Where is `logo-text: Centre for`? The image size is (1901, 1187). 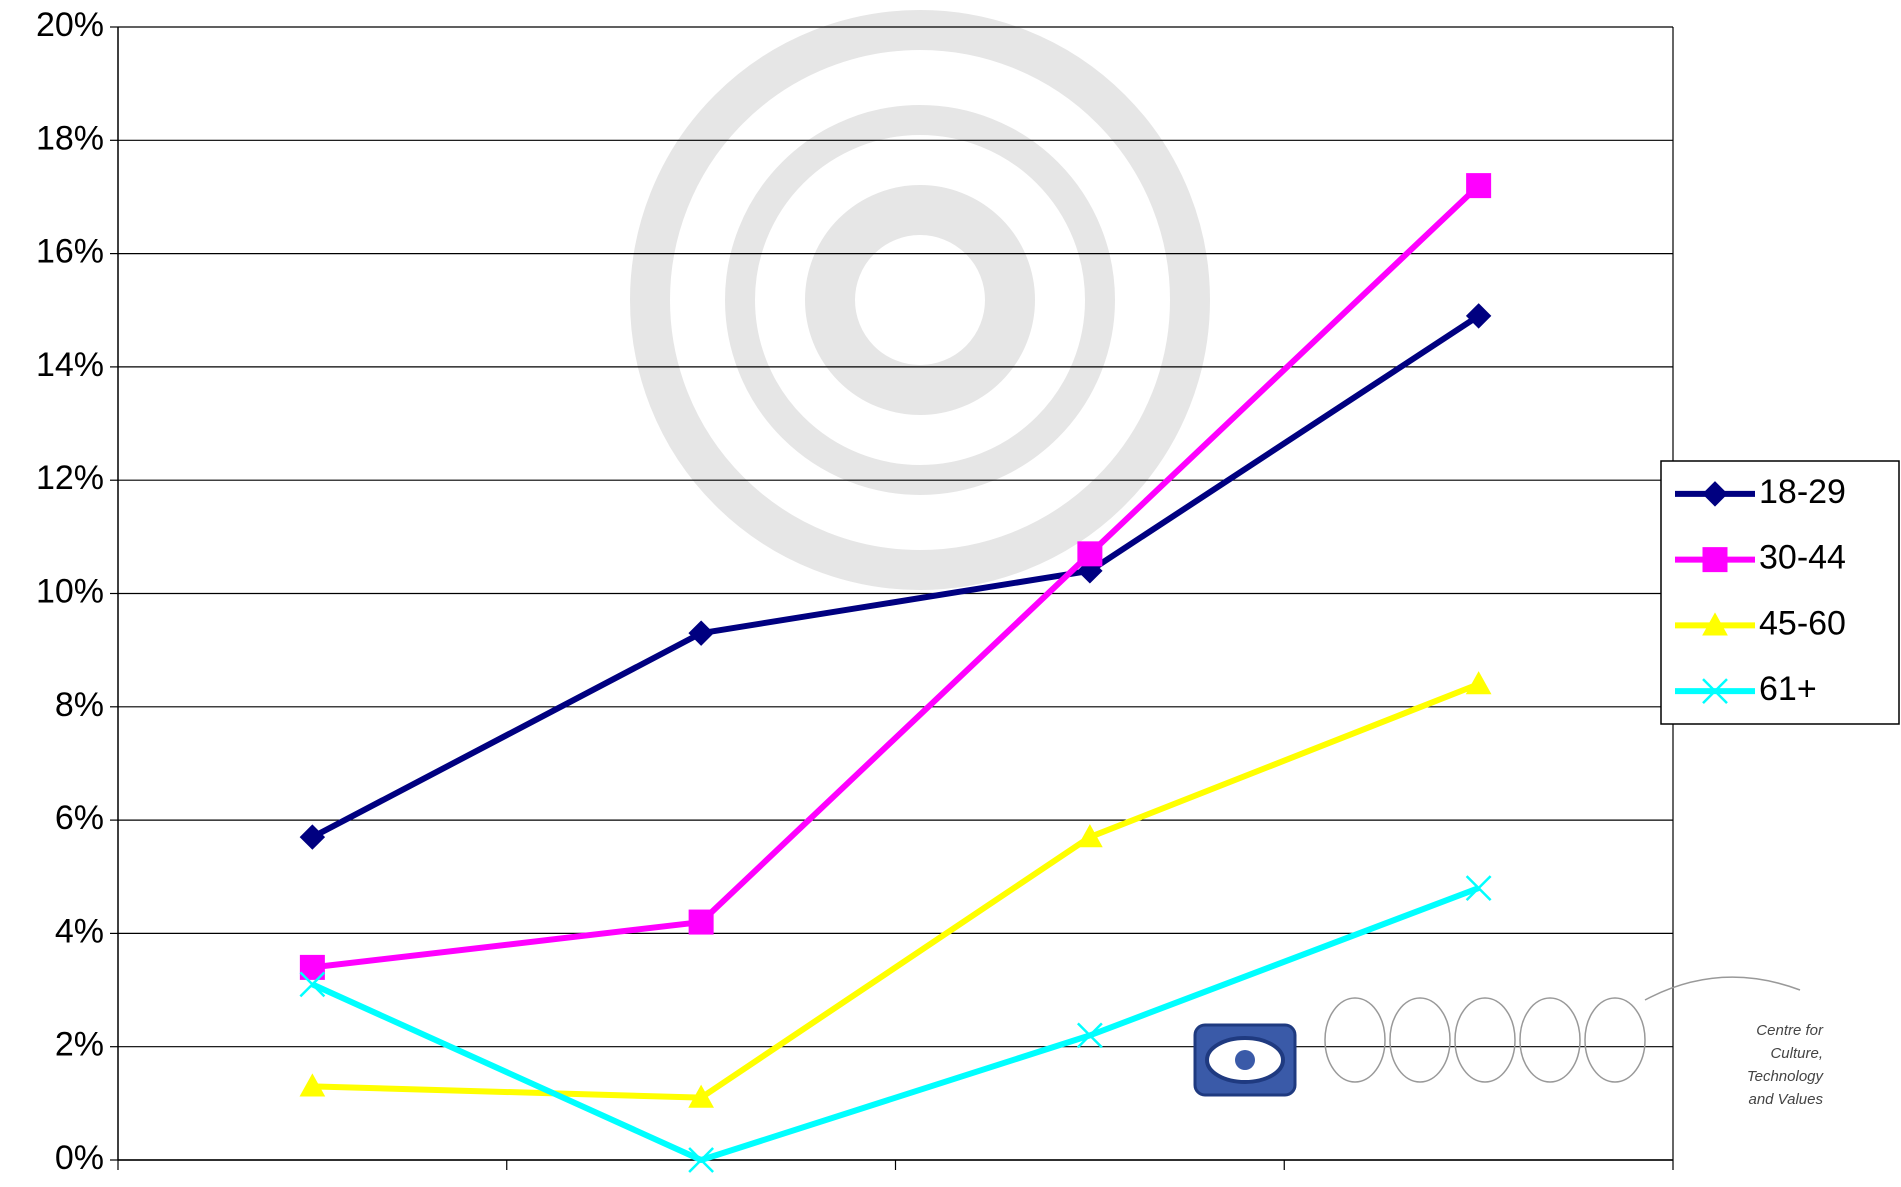
logo-text: Centre for is located at coordinates (1790, 1030).